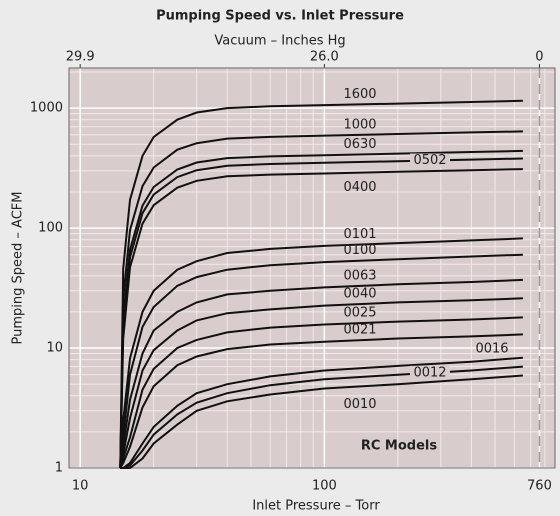 This screenshot has height=516, width=560. What do you see at coordinates (359, 94) in the screenshot?
I see `series-label: 1600` at bounding box center [359, 94].